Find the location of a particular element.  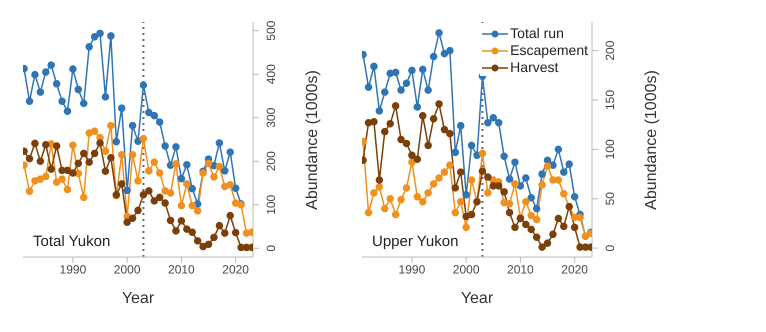

y-tick-label: 500 is located at coordinates (271, 30).